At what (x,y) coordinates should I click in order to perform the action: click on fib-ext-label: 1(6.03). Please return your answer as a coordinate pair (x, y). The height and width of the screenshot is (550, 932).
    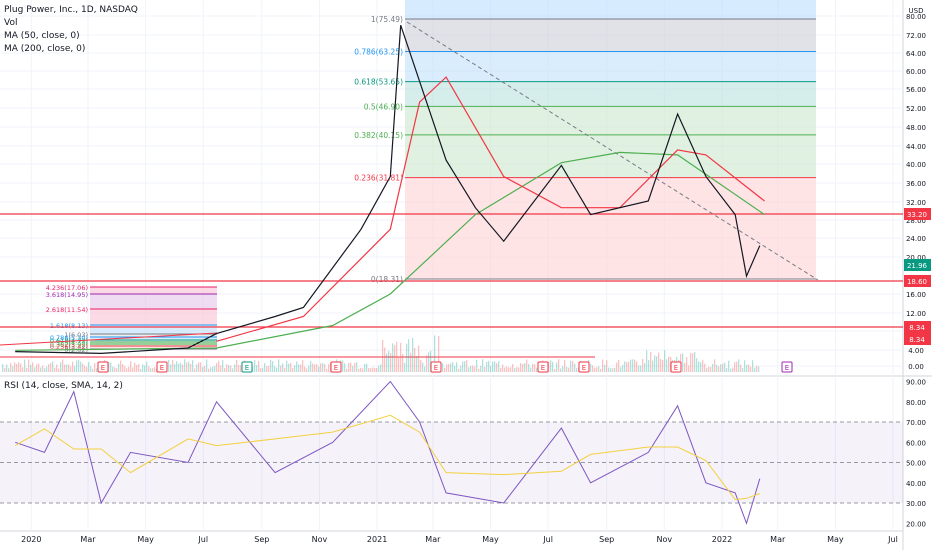
    Looking at the image, I should click on (76, 335).